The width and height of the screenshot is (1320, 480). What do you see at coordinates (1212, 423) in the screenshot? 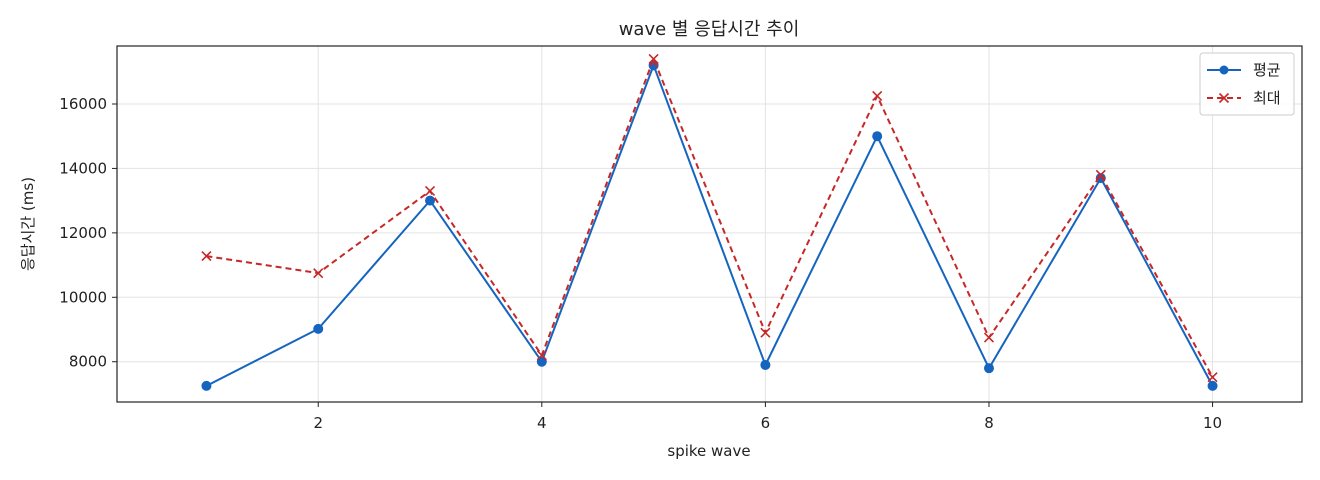
I see `x-tick-label: 10` at bounding box center [1212, 423].